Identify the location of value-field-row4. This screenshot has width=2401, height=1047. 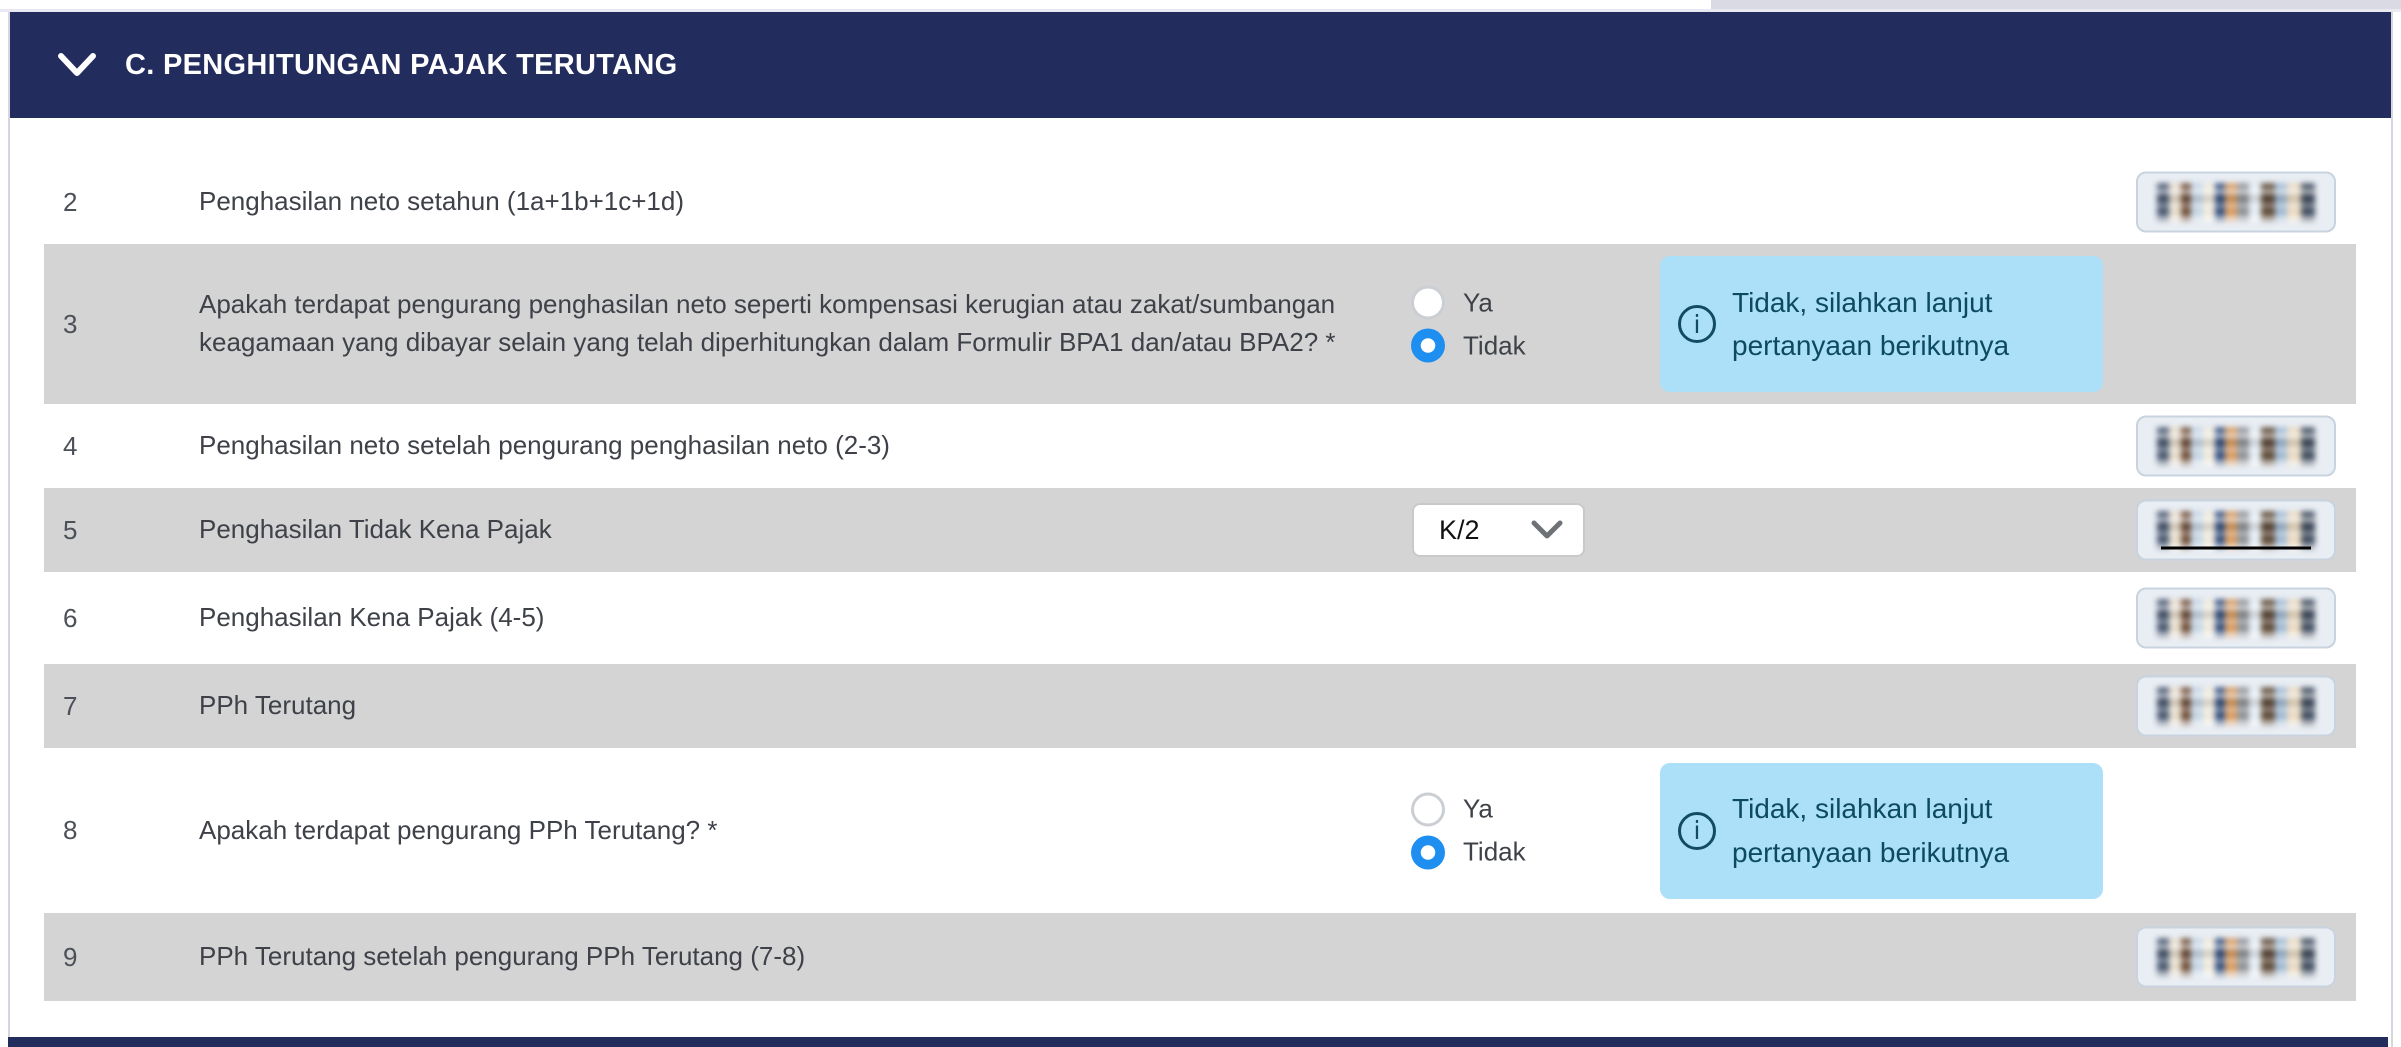
(2236, 446).